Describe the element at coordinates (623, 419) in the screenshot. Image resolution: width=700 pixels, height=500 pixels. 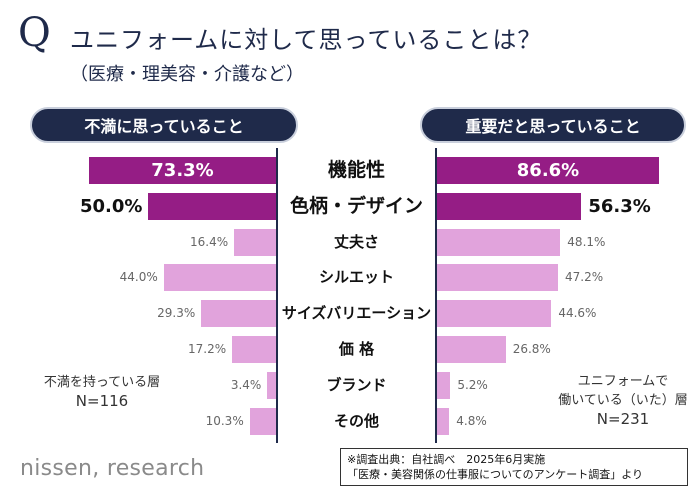
I see `right-sample-size: N=231` at that location.